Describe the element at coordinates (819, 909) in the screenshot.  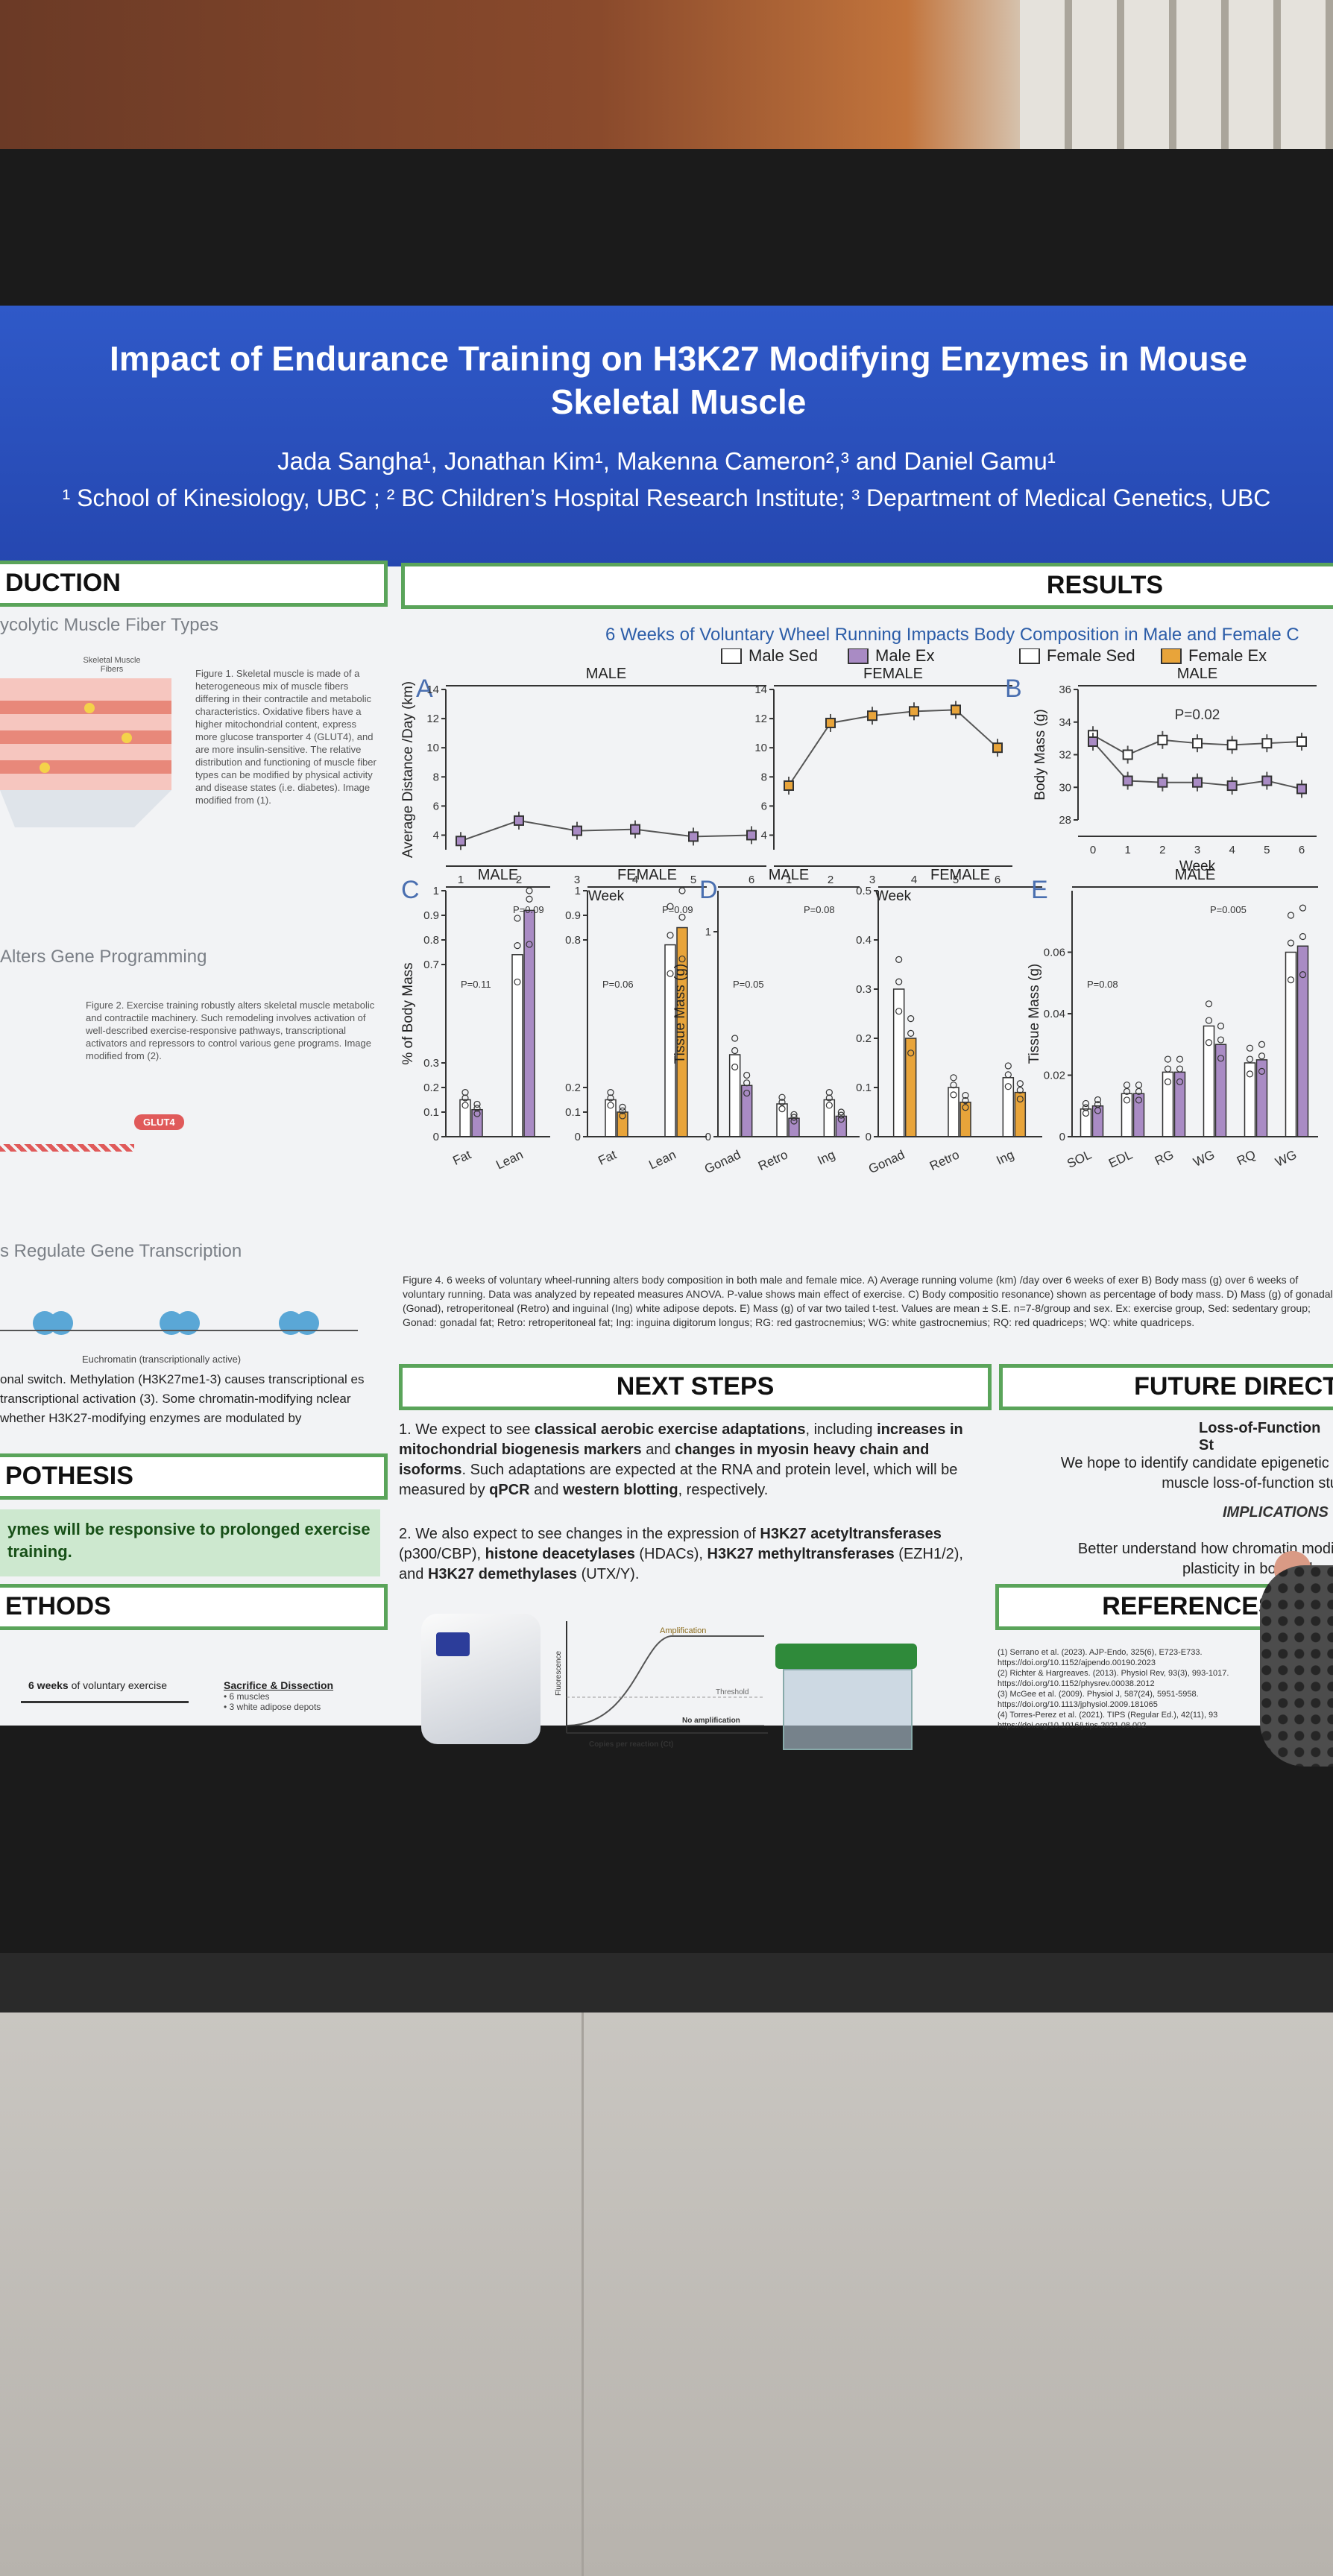
I see `chart-5-annotation-1: P=0.08` at that location.